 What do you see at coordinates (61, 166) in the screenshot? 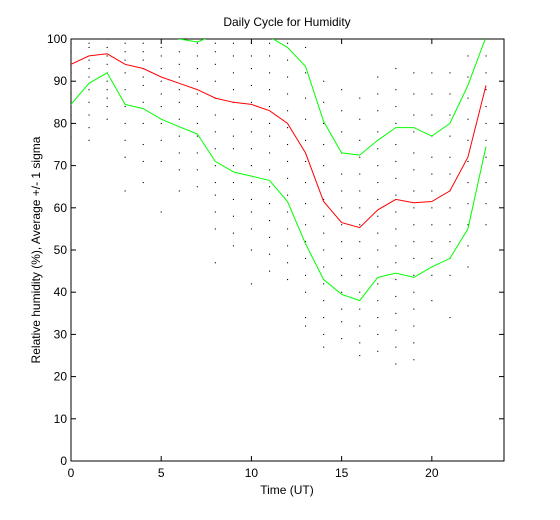
I see `y-tick-label: 70` at bounding box center [61, 166].